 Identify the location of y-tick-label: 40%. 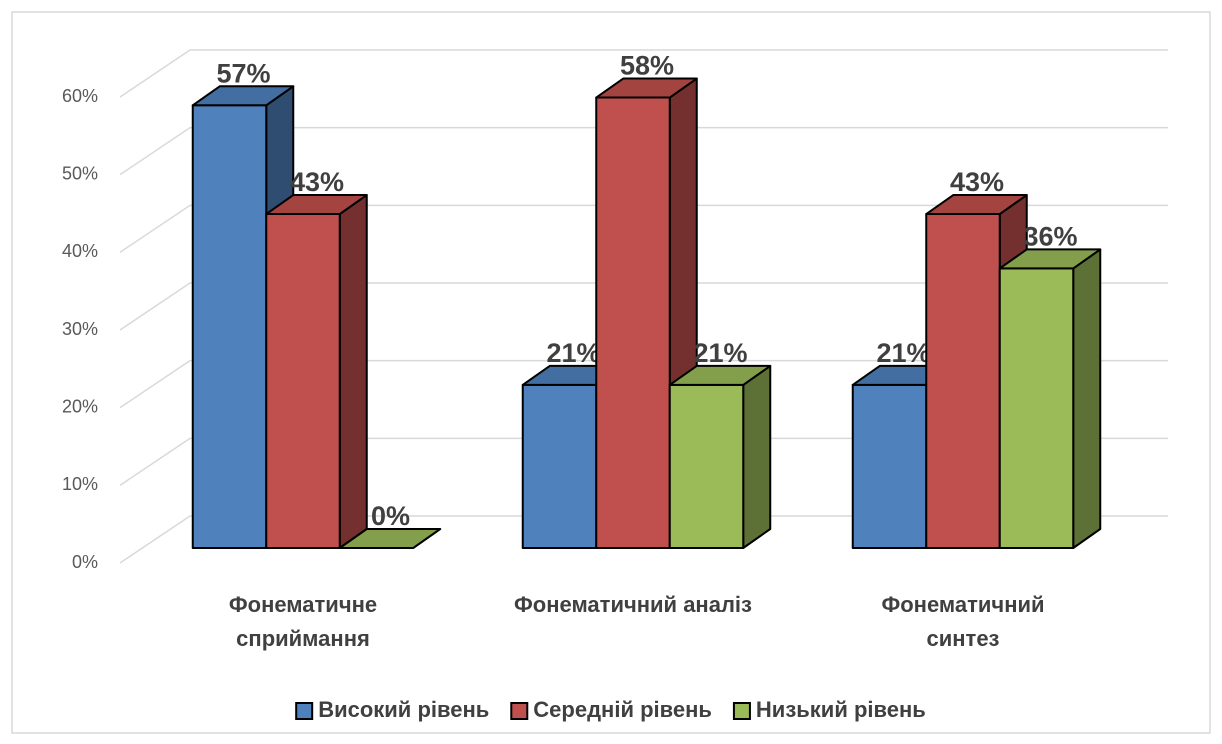
(80, 251).